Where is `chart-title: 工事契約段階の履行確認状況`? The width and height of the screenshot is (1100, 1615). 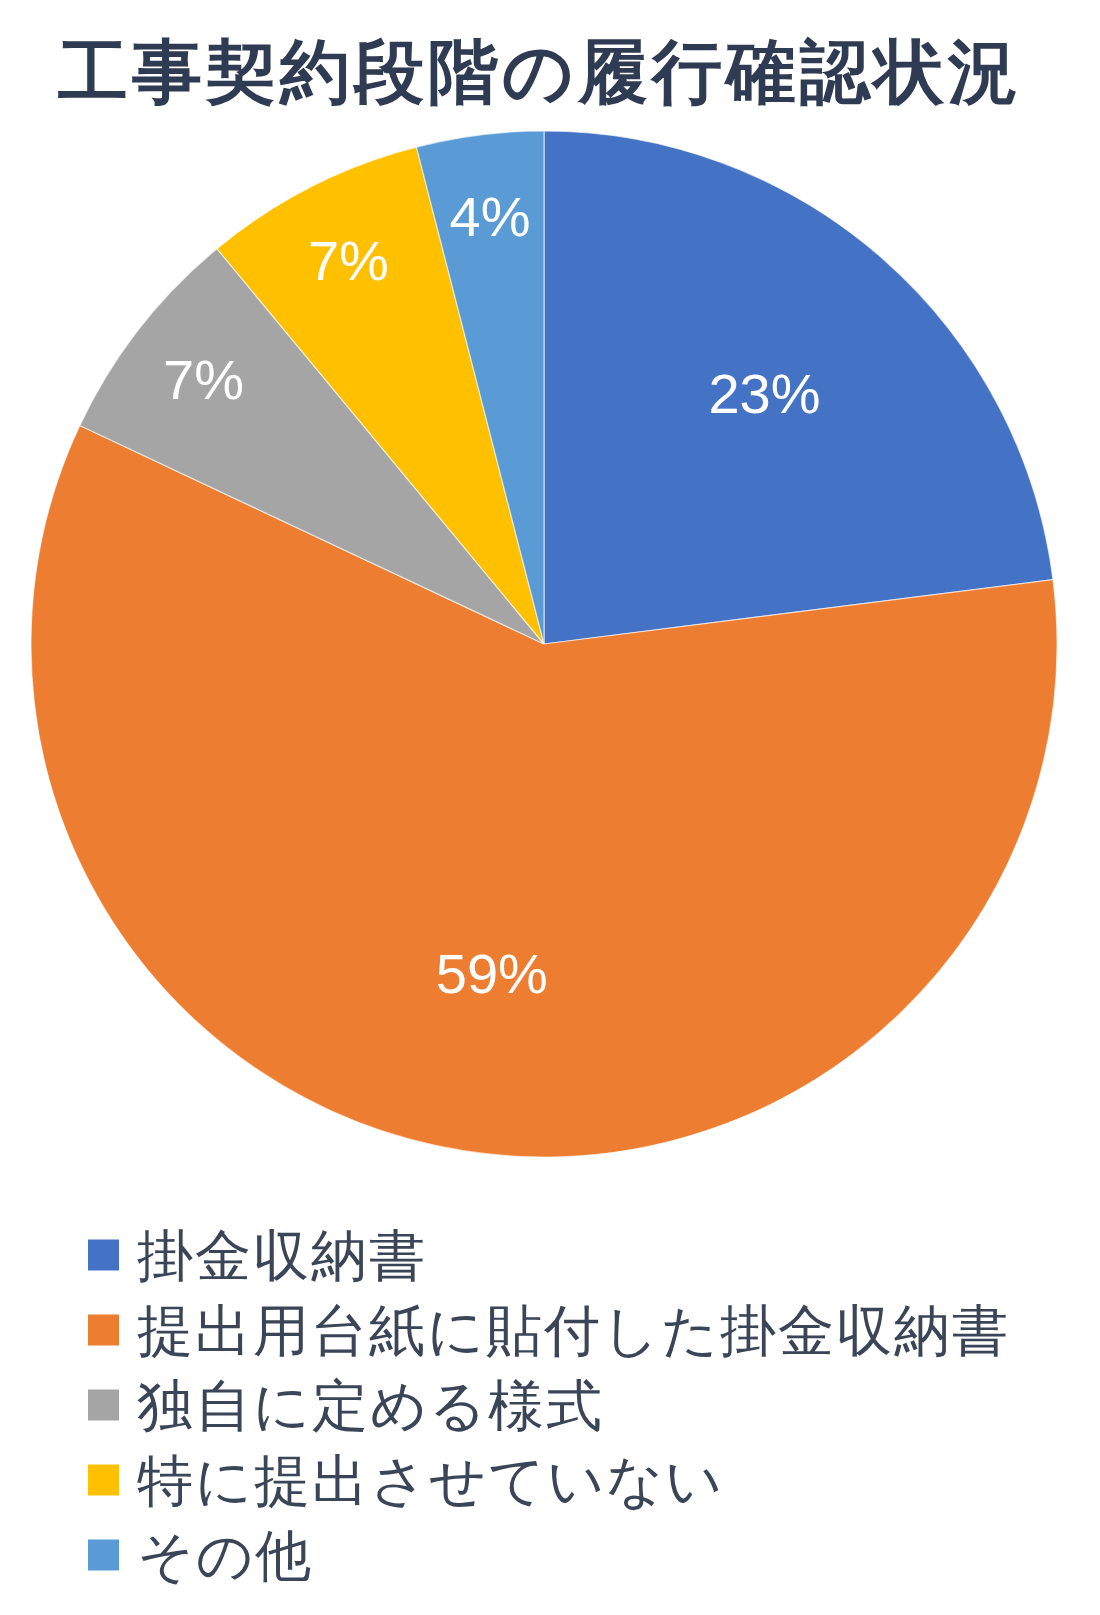
chart-title: 工事契約段階の履行確認状況 is located at coordinates (540, 72).